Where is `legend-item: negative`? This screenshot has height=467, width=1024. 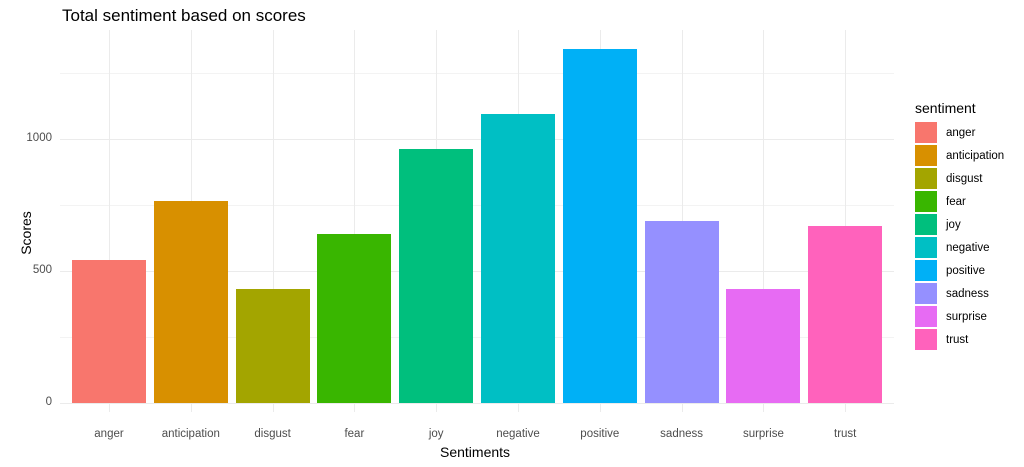
legend-item: negative is located at coordinates (959, 247).